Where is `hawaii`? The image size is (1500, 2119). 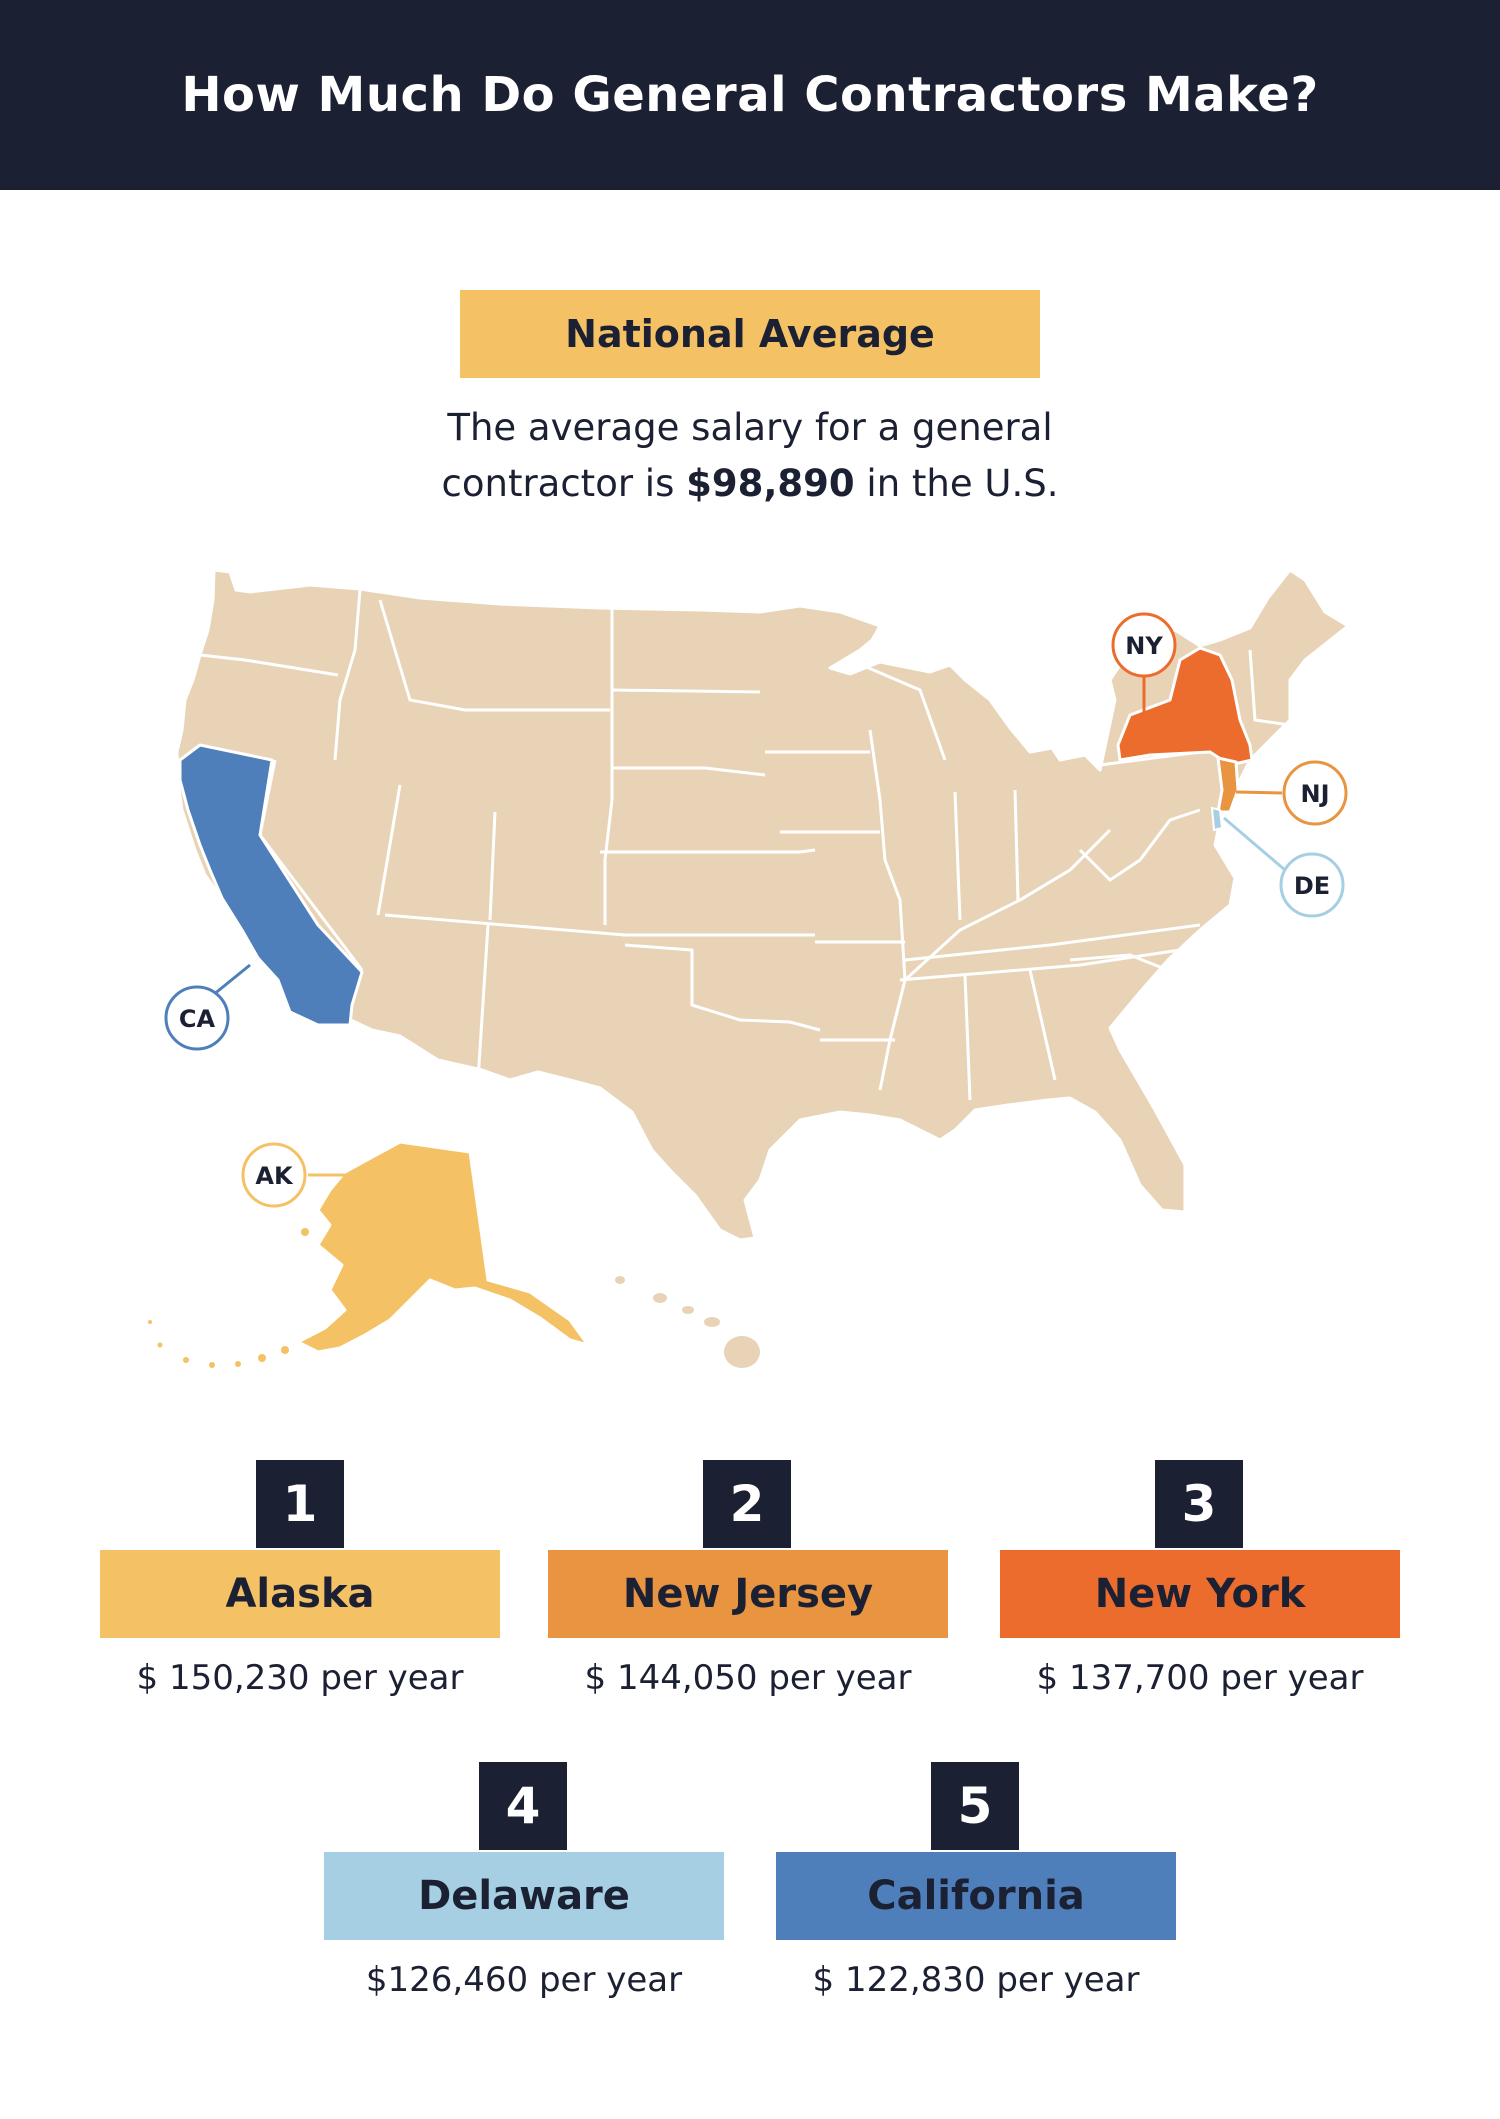 hawaii is located at coordinates (687, 1322).